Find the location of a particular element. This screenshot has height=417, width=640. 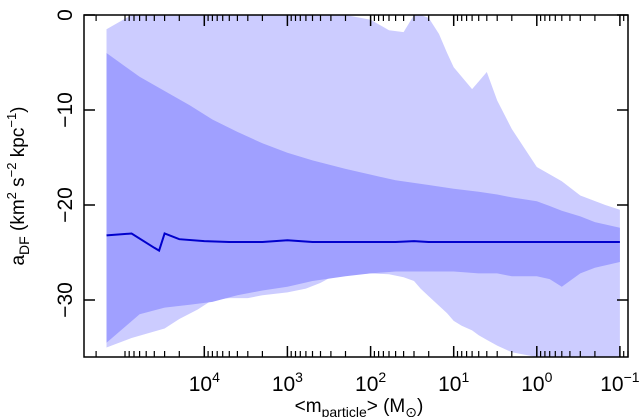

y-axis-title: aDF (km2 s−2 kpc−1) is located at coordinates (18, 185).